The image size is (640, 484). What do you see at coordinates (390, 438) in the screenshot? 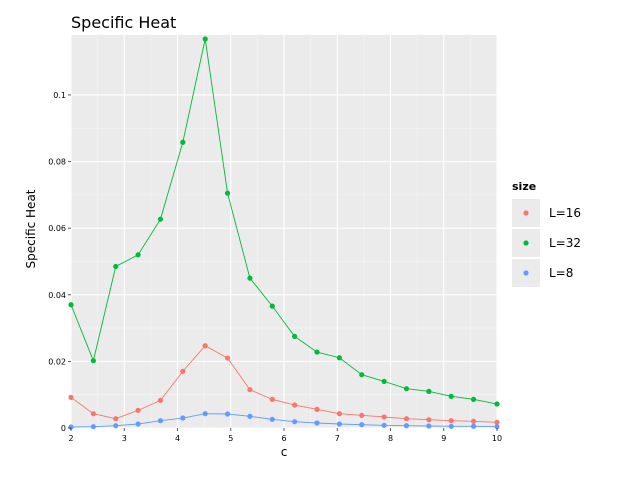
I see `x-tick-label: 8` at bounding box center [390, 438].